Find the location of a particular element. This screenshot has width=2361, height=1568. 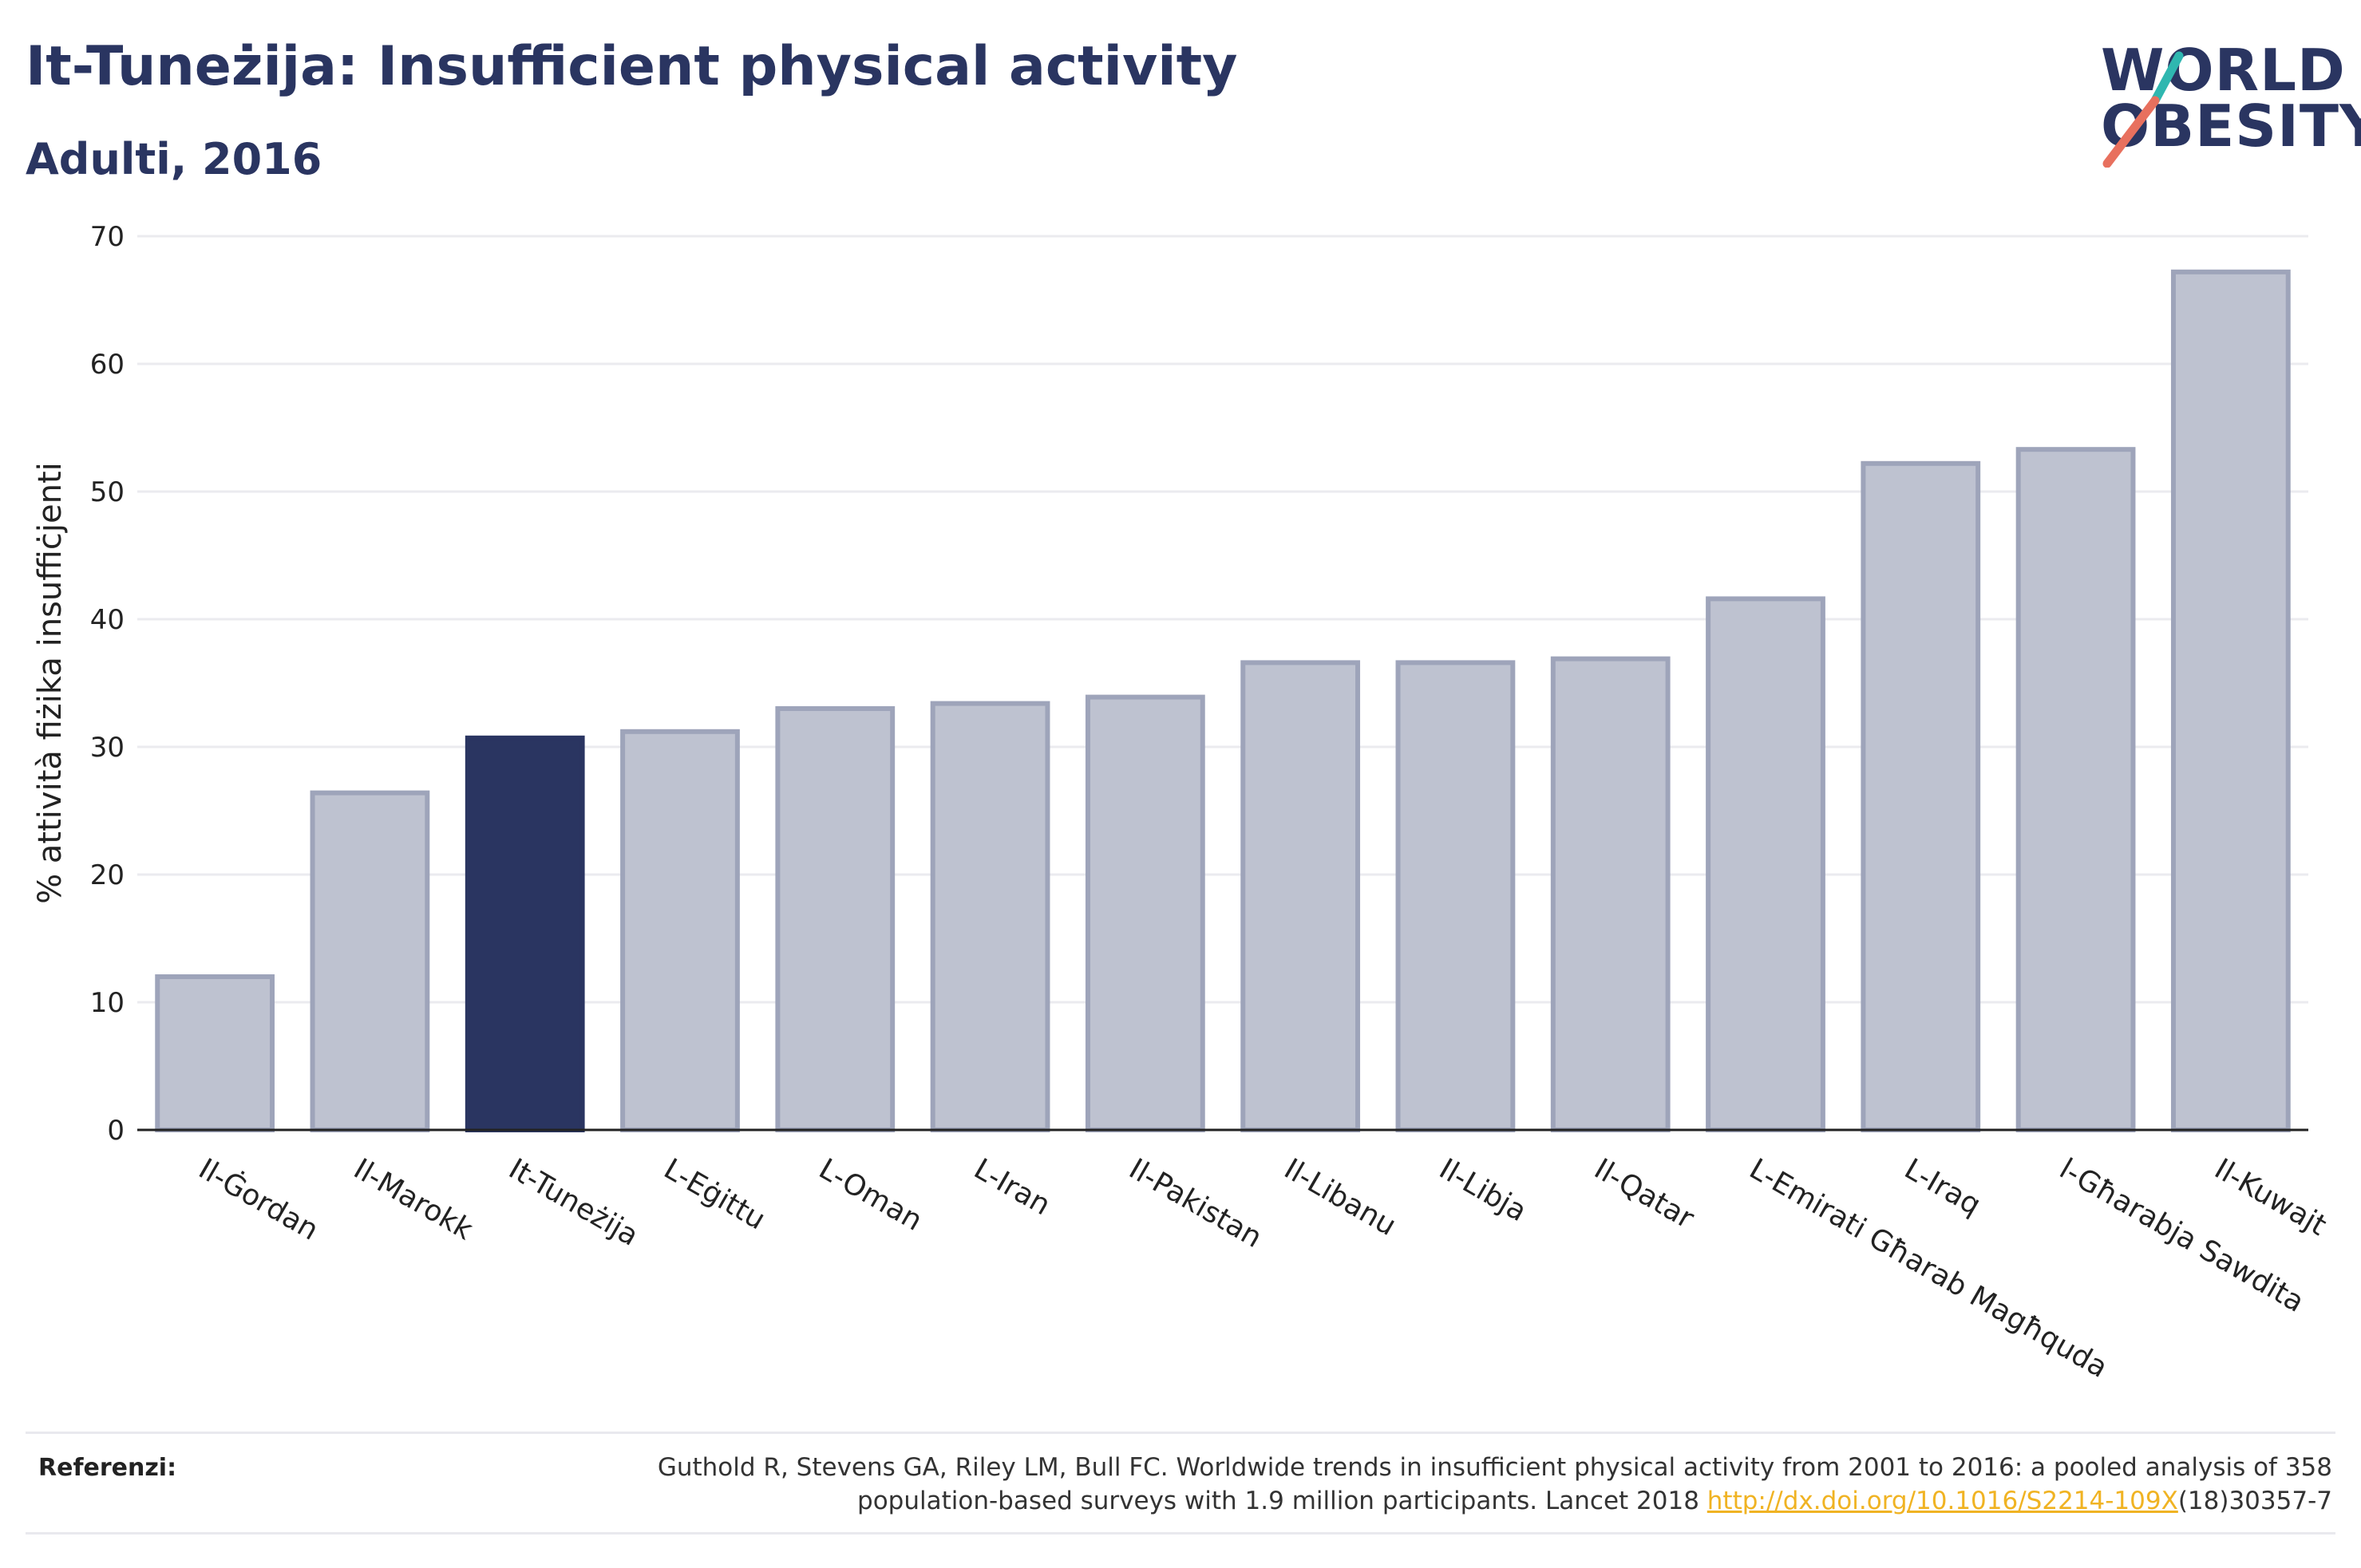

x-tick-label: L-Eġittu is located at coordinates (714, 1194).